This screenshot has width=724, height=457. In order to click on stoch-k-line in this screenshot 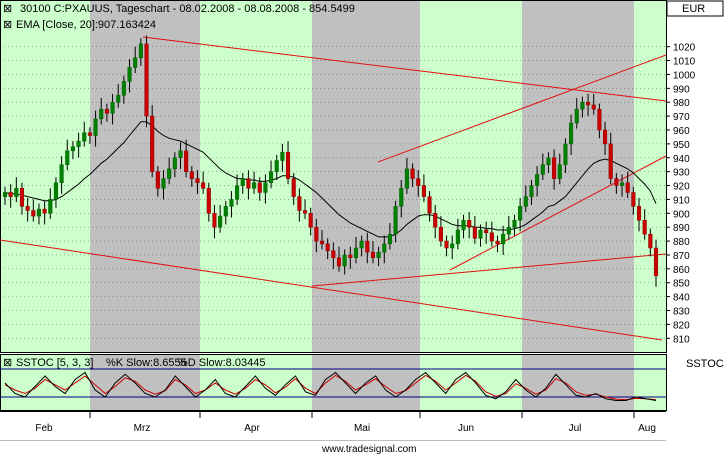, I will do `click(330, 386)`.